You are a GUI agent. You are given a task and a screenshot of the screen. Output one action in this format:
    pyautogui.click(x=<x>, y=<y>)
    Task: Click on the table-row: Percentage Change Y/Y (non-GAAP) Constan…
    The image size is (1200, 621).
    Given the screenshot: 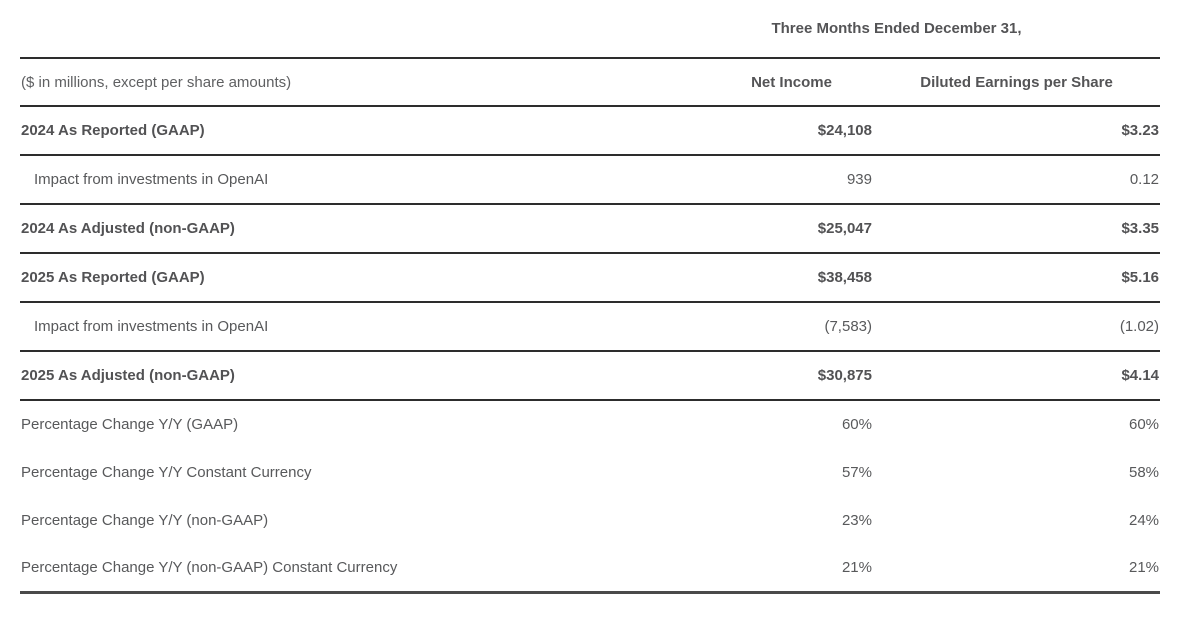 What is the action you would take?
    pyautogui.click(x=590, y=568)
    